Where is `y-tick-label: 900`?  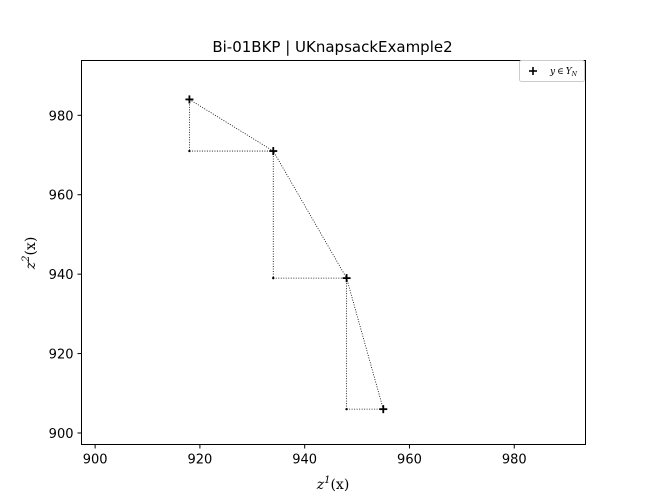 y-tick-label: 900 is located at coordinates (61, 434).